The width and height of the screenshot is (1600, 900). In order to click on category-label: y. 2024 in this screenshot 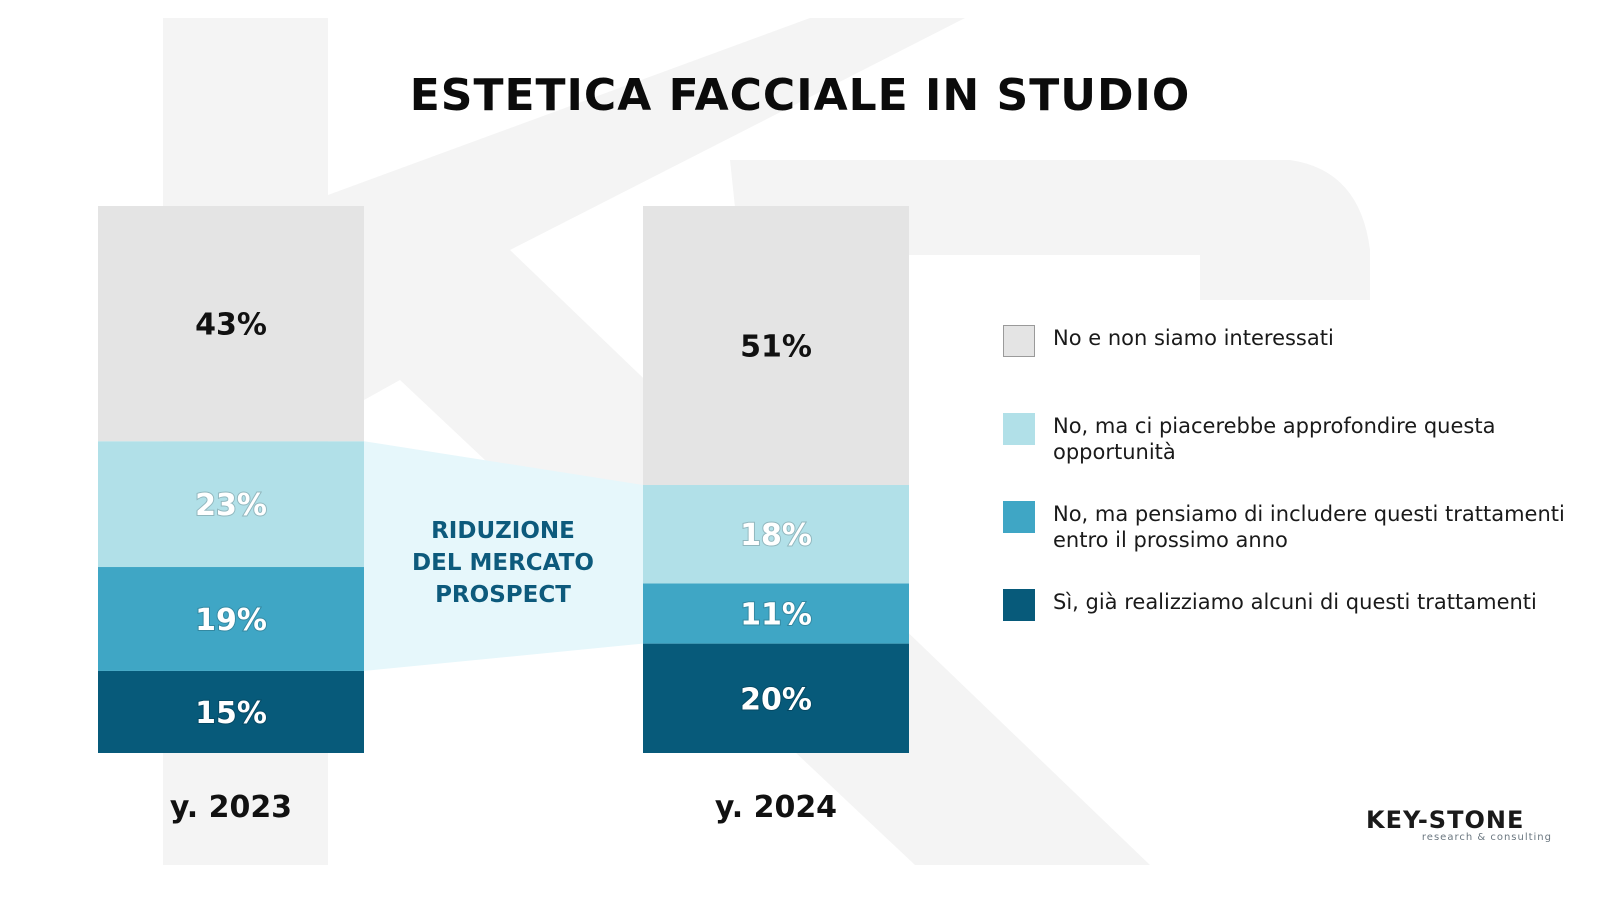, I will do `click(776, 807)`.